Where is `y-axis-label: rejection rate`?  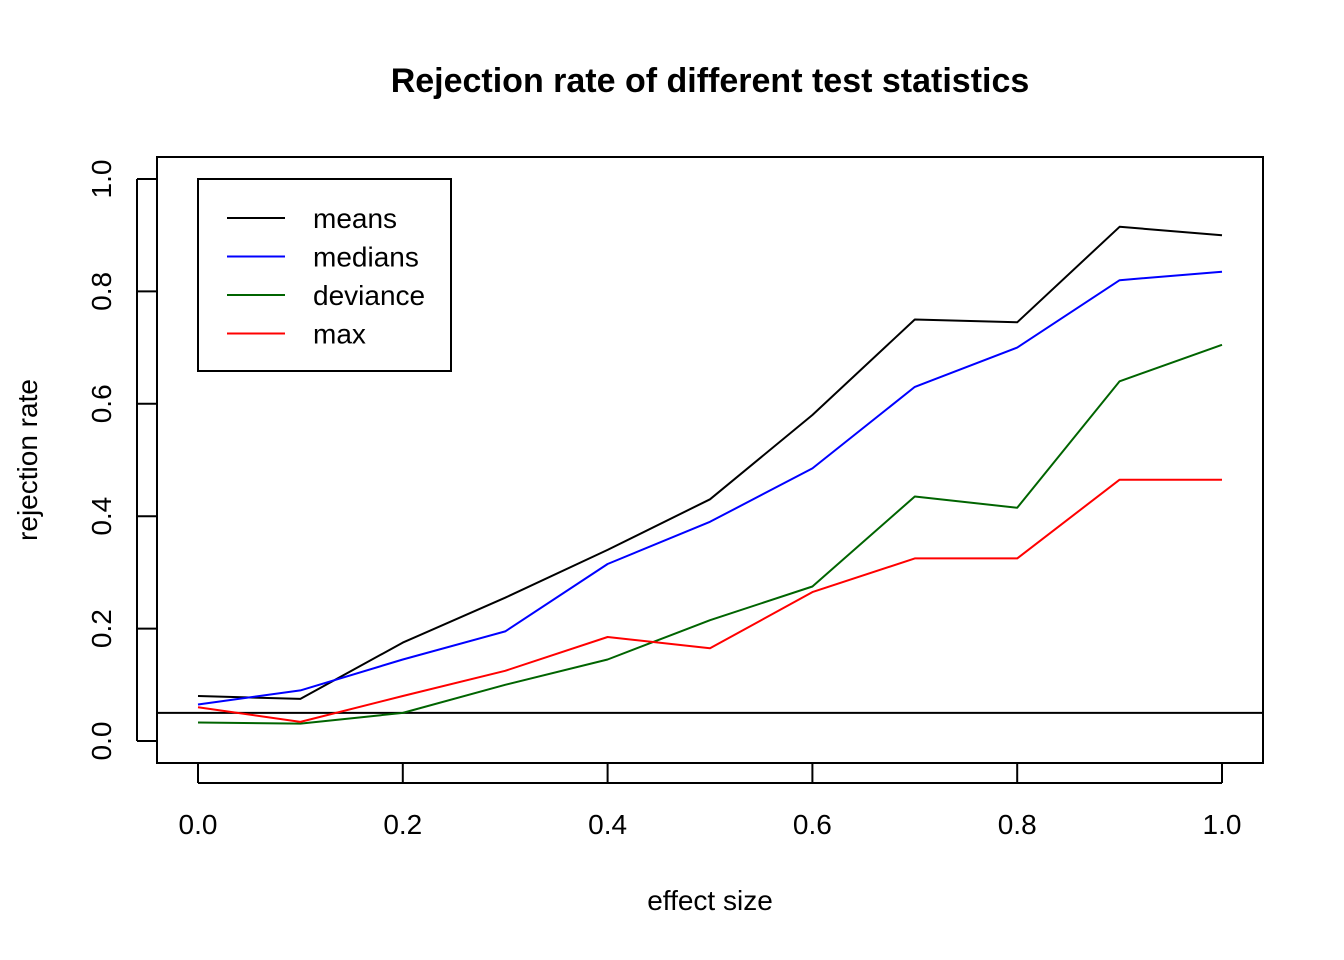
y-axis-label: rejection rate is located at coordinates (27, 460).